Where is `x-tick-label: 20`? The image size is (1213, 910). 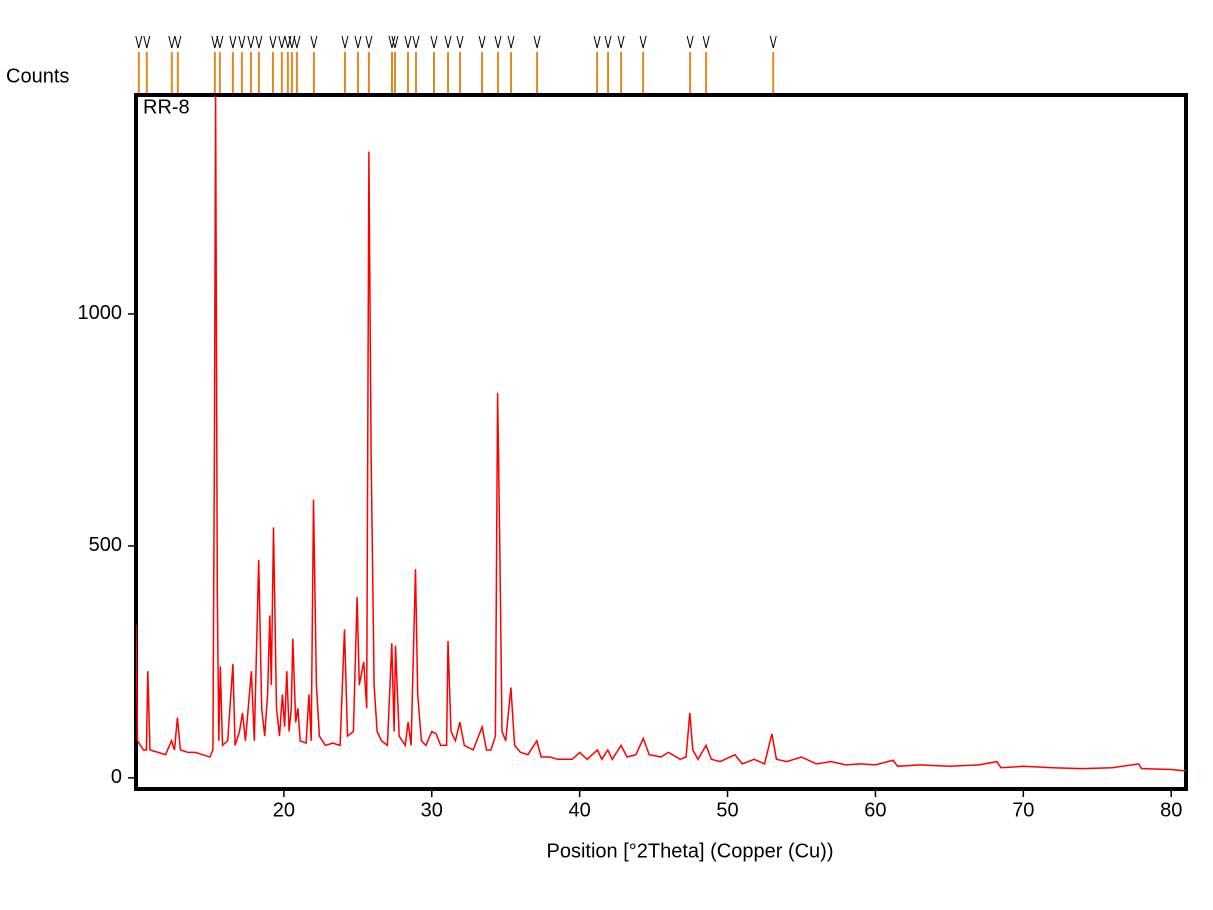
x-tick-label: 20 is located at coordinates (284, 810).